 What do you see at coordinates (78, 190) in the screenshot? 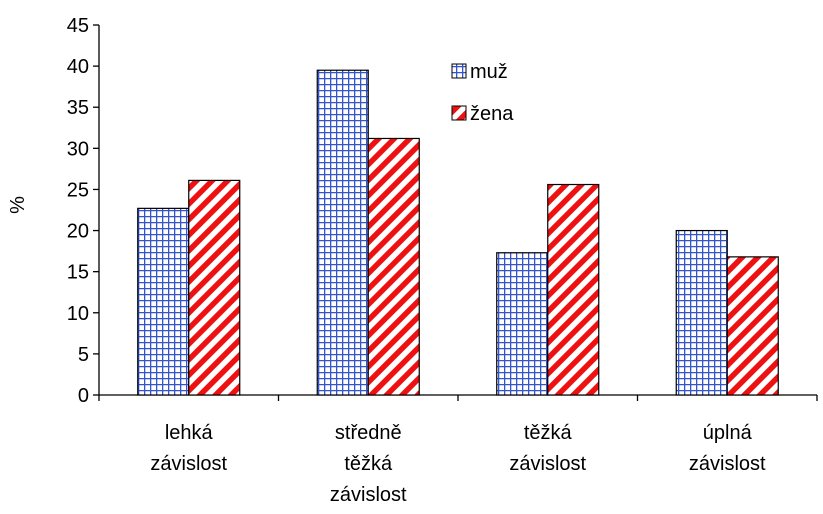
I see `y-tick-label: 25` at bounding box center [78, 190].